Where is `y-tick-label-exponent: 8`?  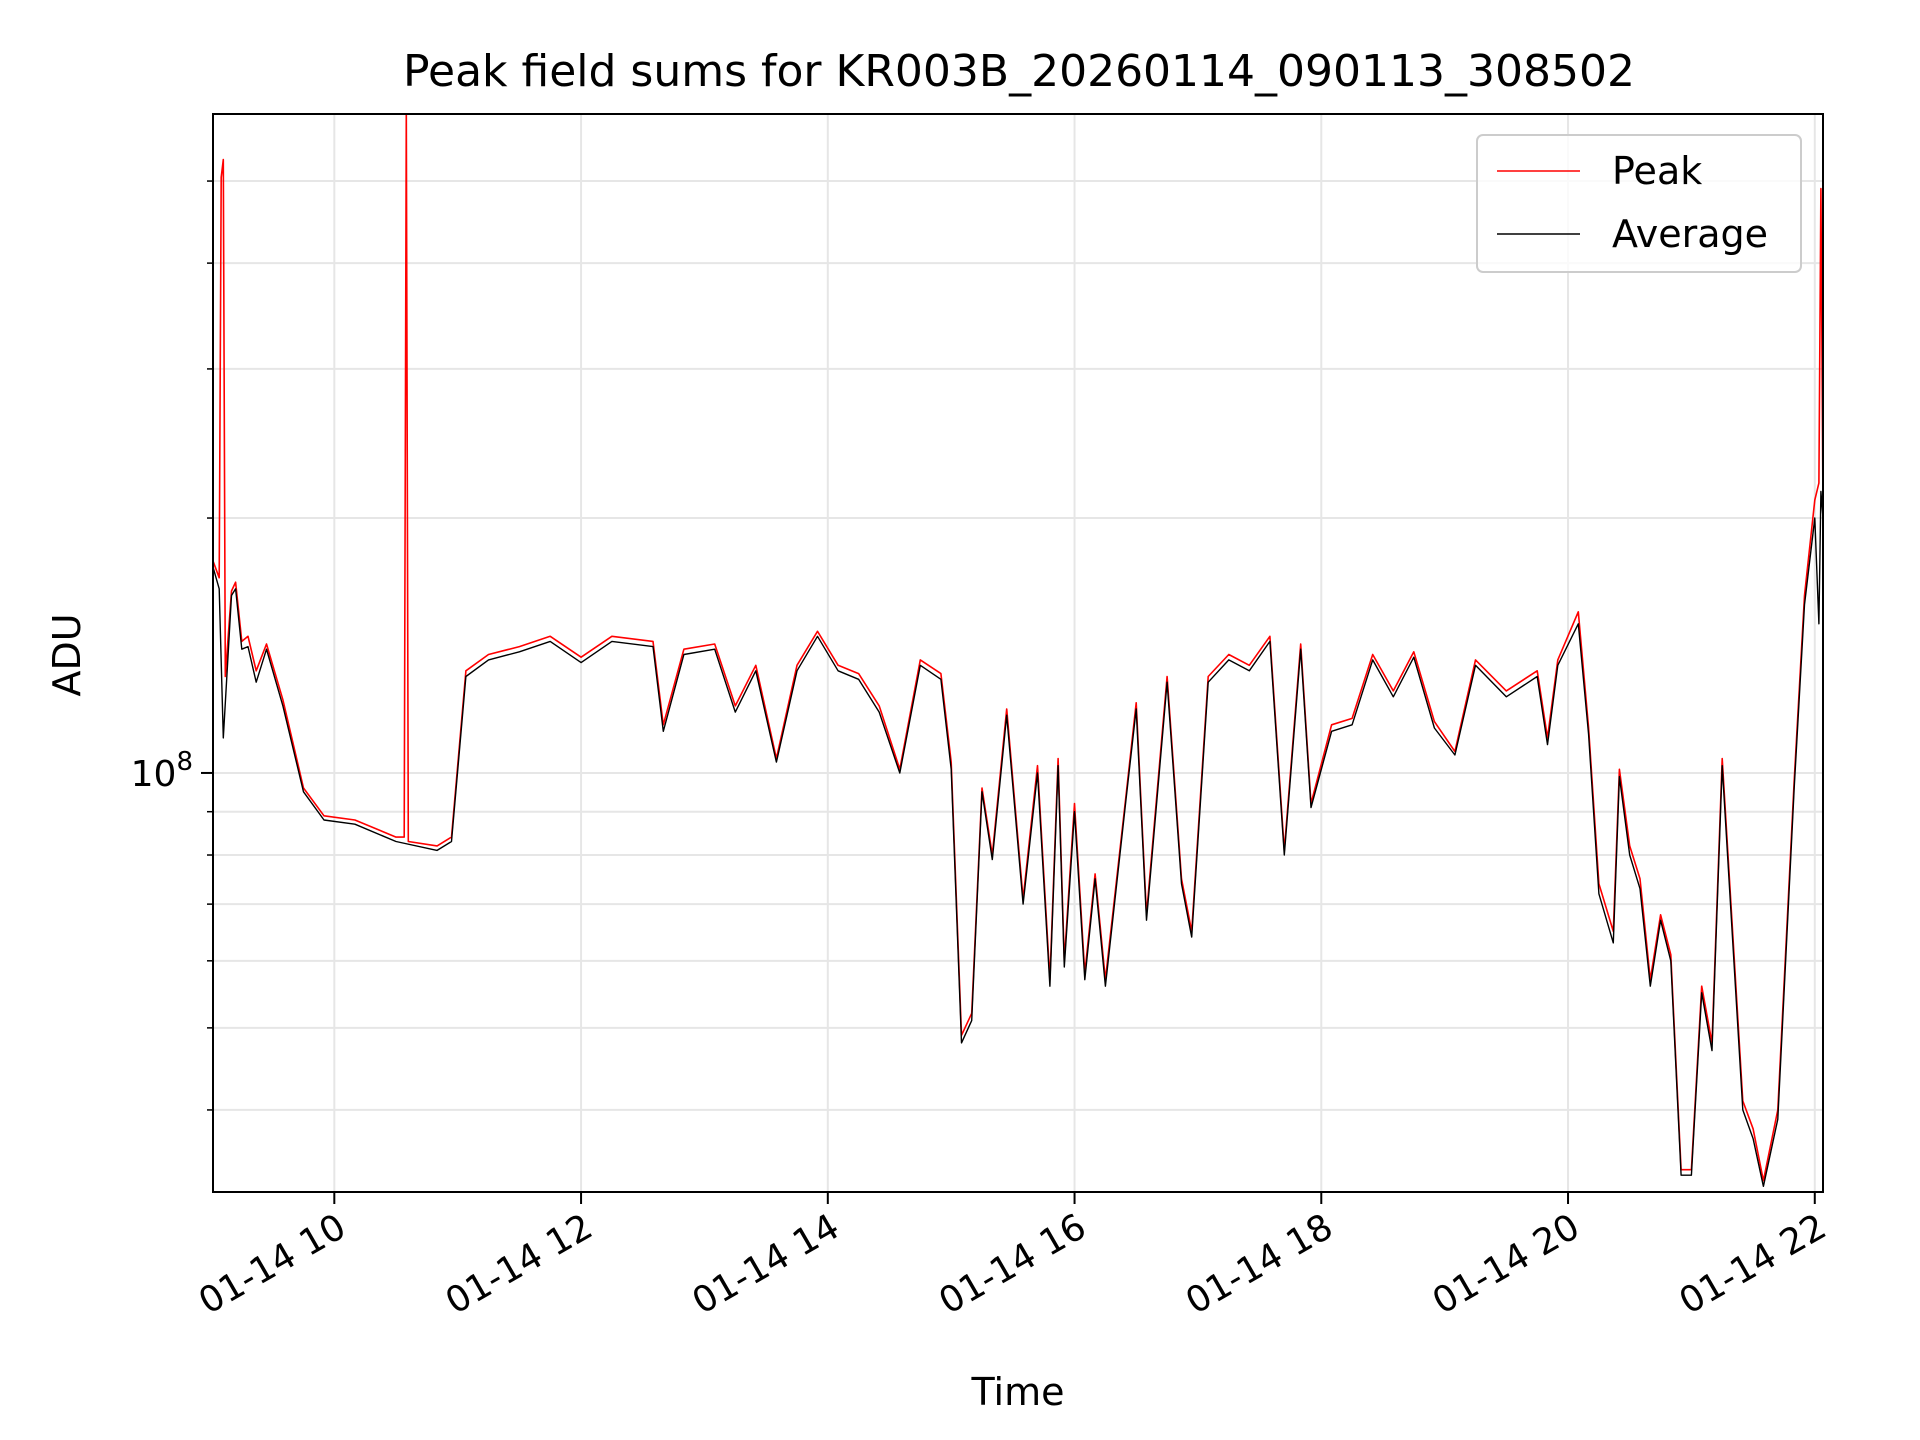
y-tick-label-exponent: 8 is located at coordinates (184, 762).